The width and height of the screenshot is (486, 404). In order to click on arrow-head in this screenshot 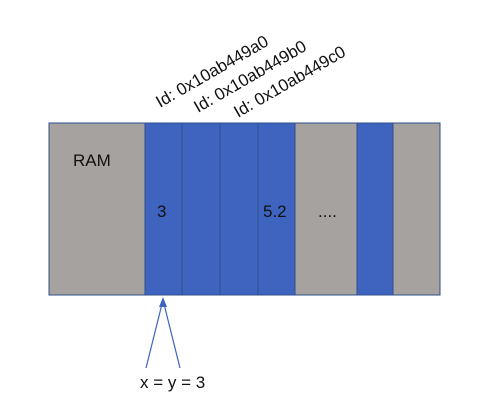, I will do `click(163, 302)`.